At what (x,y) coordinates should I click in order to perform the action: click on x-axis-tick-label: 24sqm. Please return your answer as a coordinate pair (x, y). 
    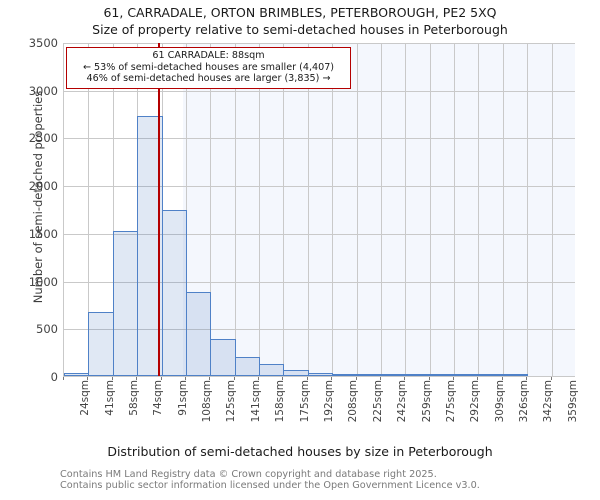
    Looking at the image, I should click on (85, 398).